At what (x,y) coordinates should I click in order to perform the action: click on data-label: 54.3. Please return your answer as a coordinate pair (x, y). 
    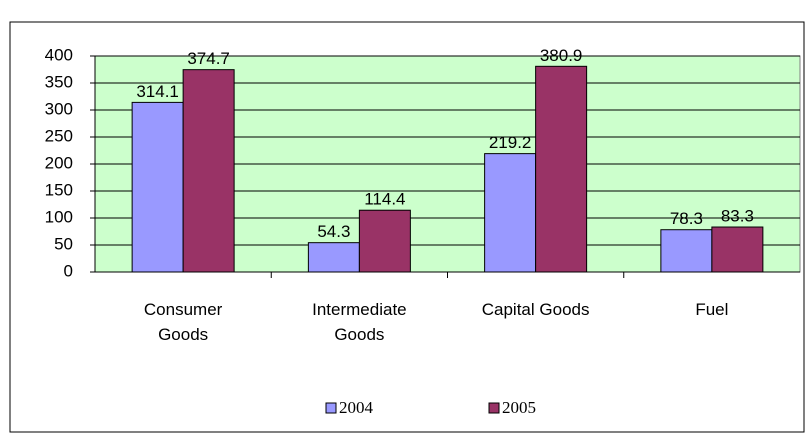
    Looking at the image, I should click on (333, 231).